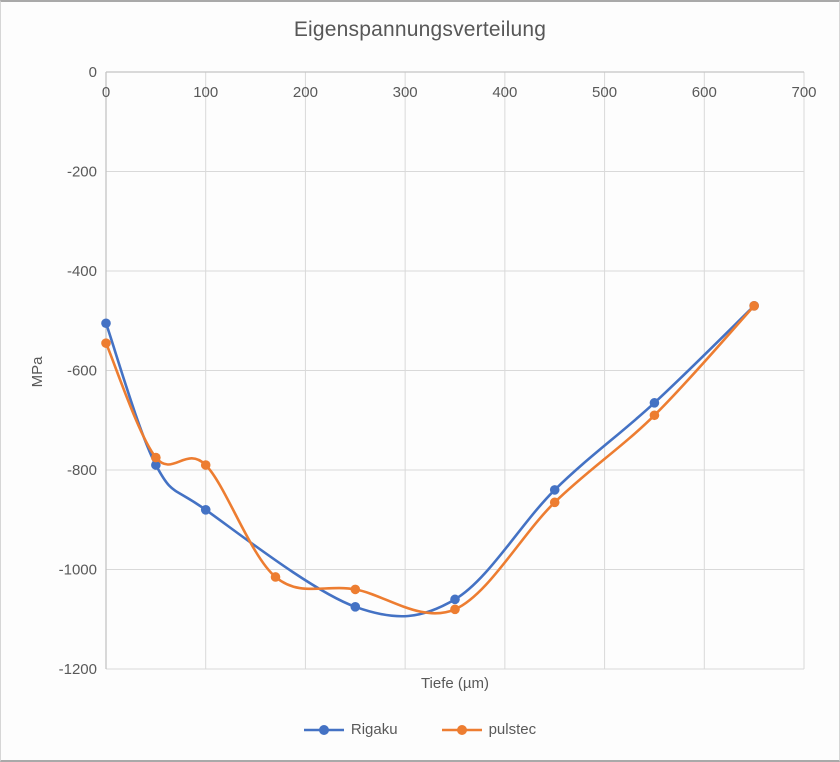 Image resolution: width=840 pixels, height=762 pixels. I want to click on legend-marker-rigaku, so click(323, 729).